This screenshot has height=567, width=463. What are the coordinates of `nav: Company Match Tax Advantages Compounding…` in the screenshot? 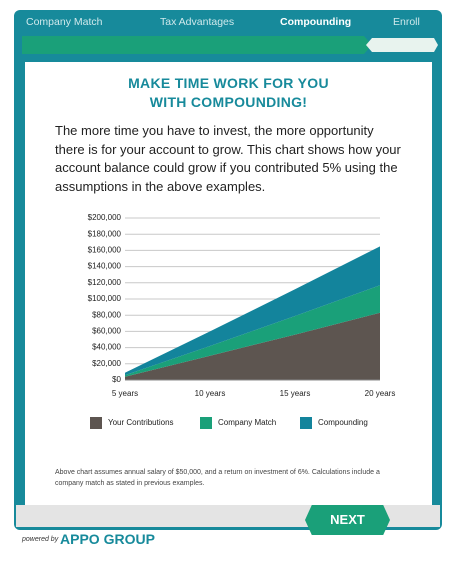 It's located at (228, 15).